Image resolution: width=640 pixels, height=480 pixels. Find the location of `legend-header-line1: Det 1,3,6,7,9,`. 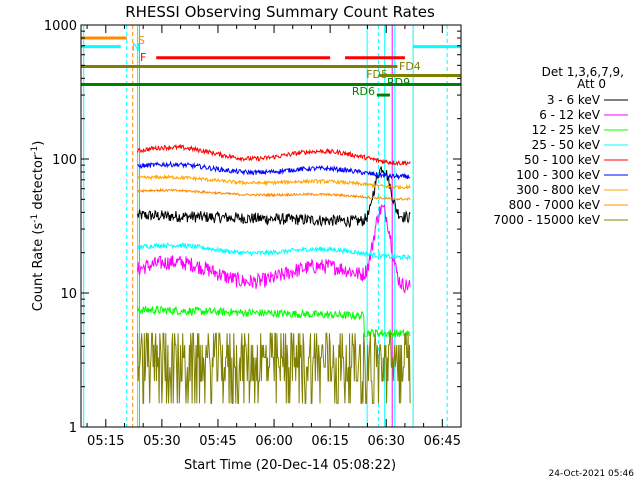

legend-header-line1: Det 1,3,6,7,9, is located at coordinates (583, 72).